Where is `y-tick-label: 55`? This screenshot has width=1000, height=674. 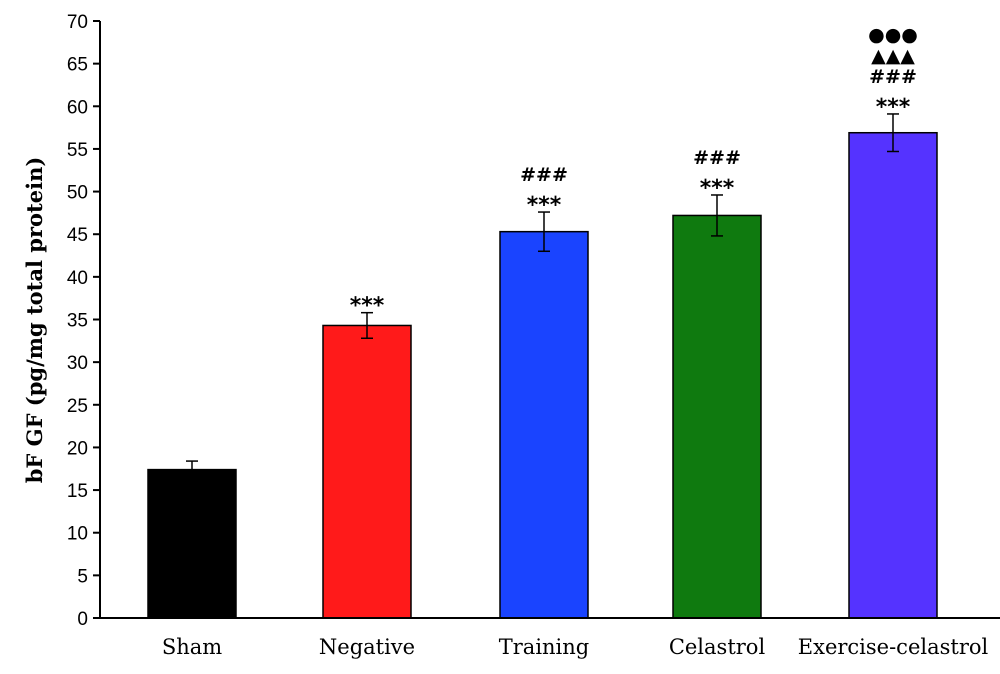 y-tick-label: 55 is located at coordinates (77, 150).